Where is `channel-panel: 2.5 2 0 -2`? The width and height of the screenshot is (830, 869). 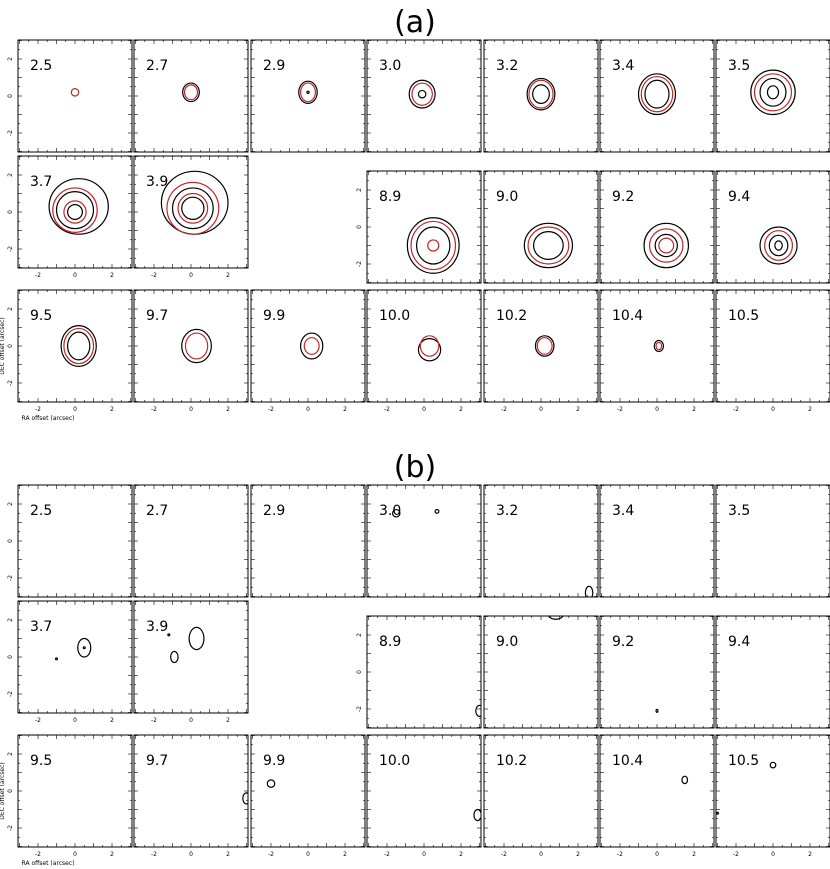
channel-panel: 2.5 2 0 -2 is located at coordinates (70, 541).